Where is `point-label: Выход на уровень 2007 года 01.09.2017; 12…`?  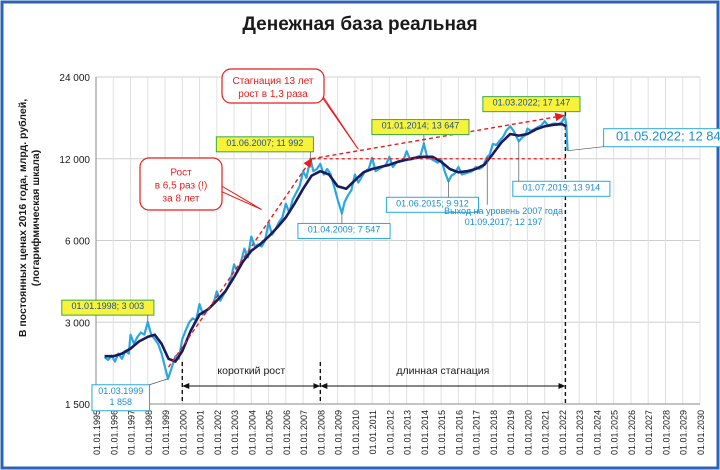
point-label: Выход на уровень 2007 года 01.09.2017; 12… is located at coordinates (503, 216).